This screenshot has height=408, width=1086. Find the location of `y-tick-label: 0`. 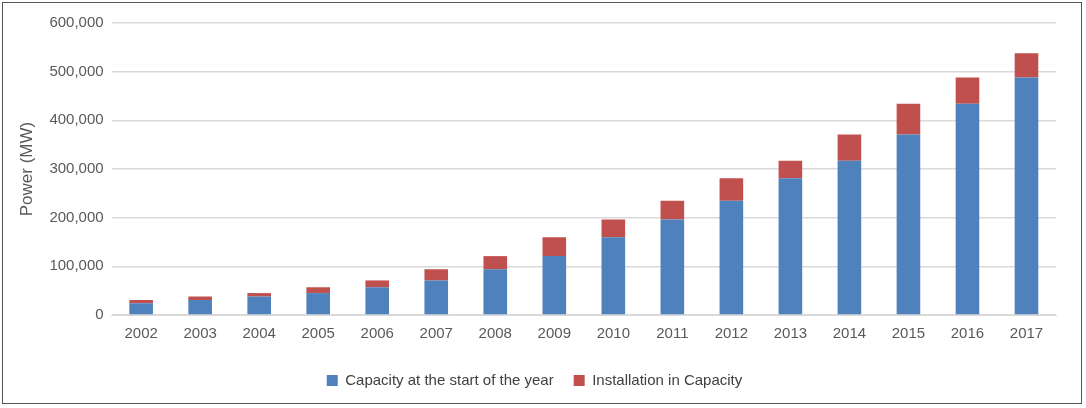

y-tick-label: 0 is located at coordinates (99, 314).